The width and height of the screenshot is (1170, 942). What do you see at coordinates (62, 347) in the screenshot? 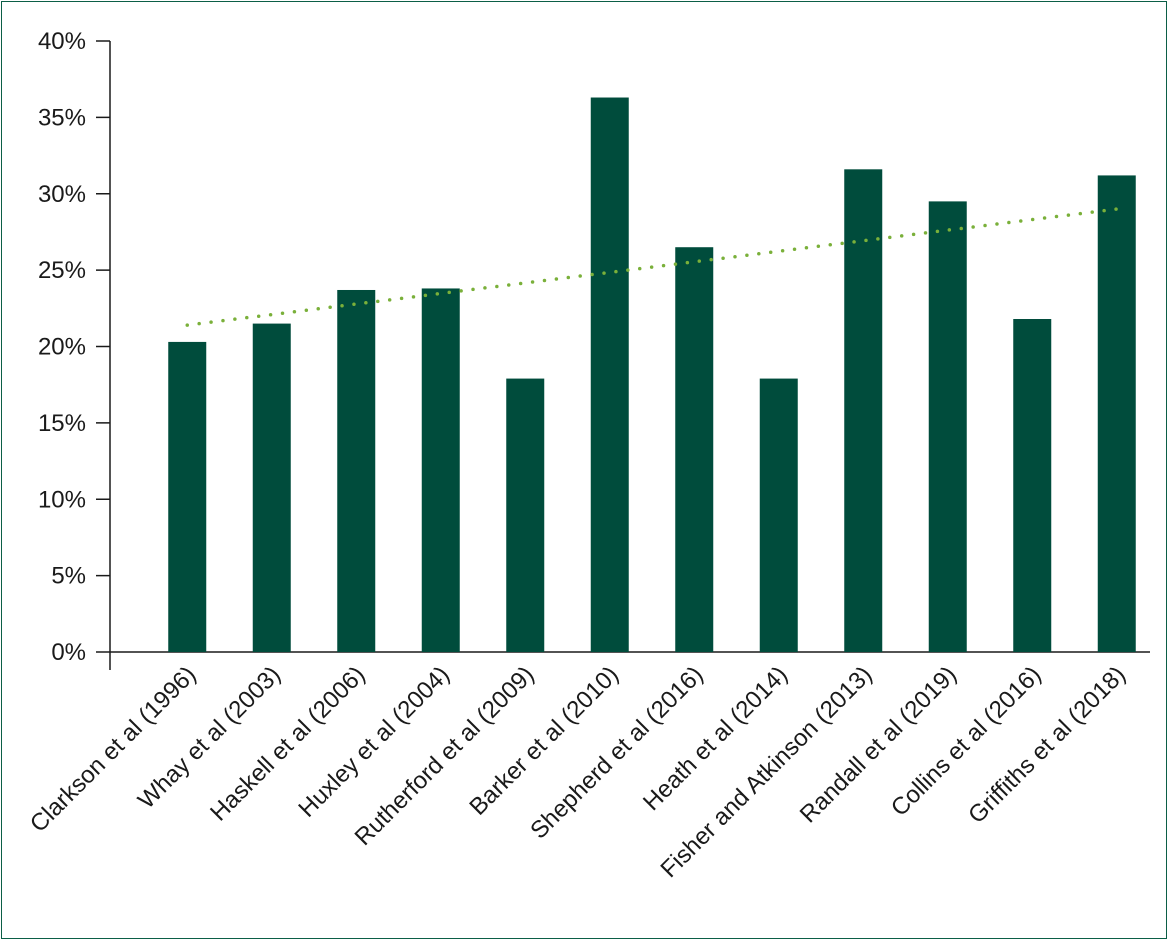
I see `y-tick-label: 20%` at bounding box center [62, 347].